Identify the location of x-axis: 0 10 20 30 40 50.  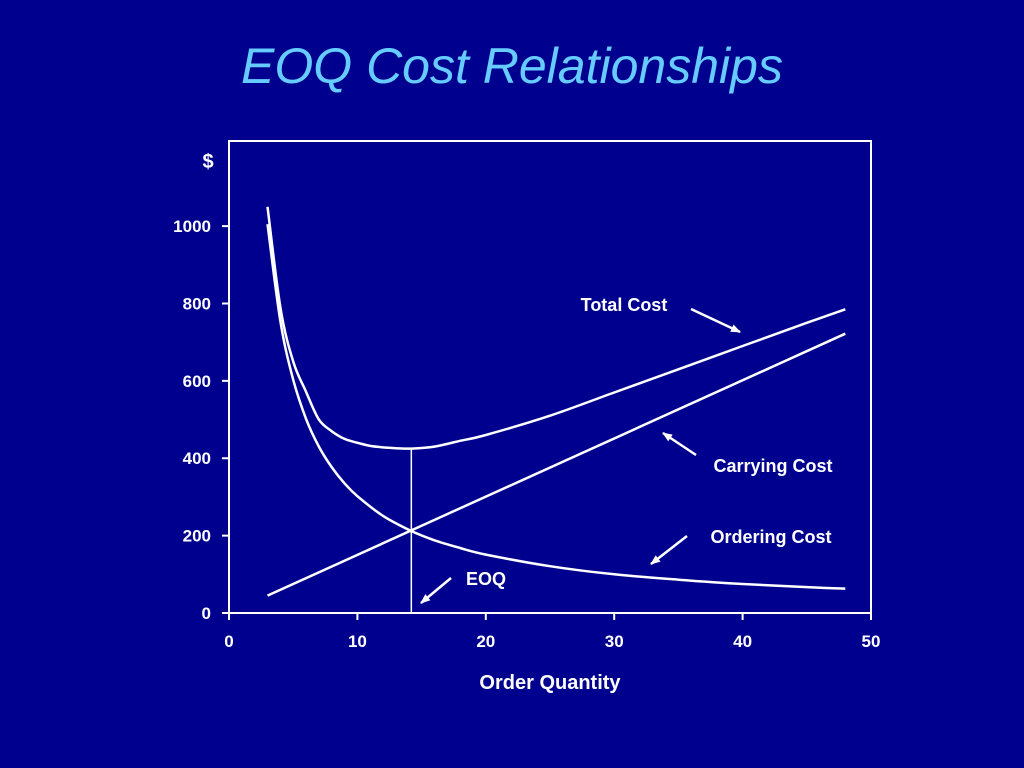
(552, 632).